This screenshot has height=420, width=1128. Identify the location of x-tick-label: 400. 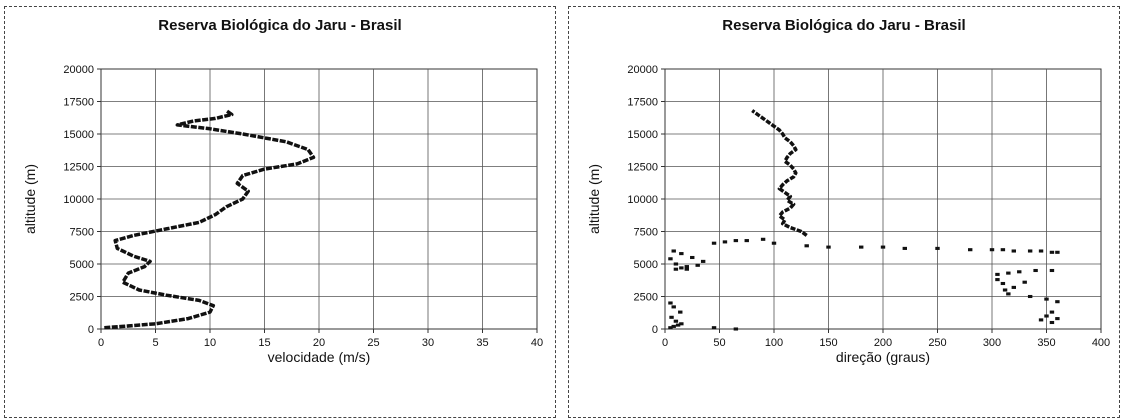
(1101, 343).